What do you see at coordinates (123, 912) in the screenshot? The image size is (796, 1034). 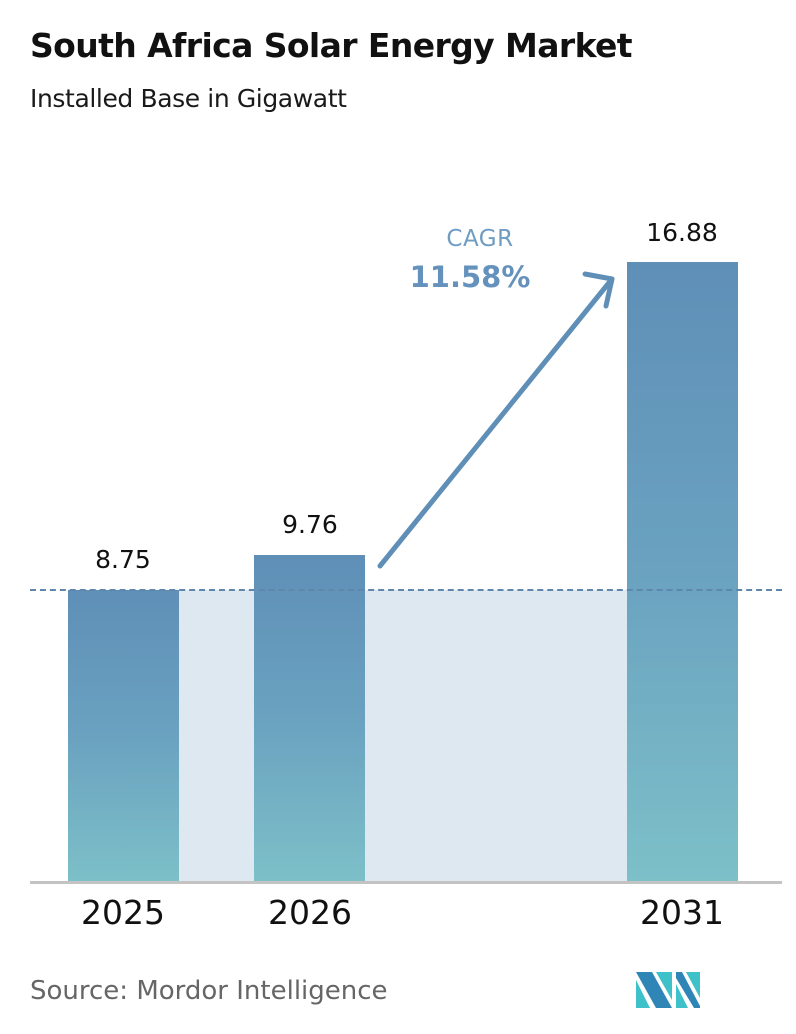 I see `x-tick-2025: 2025` at bounding box center [123, 912].